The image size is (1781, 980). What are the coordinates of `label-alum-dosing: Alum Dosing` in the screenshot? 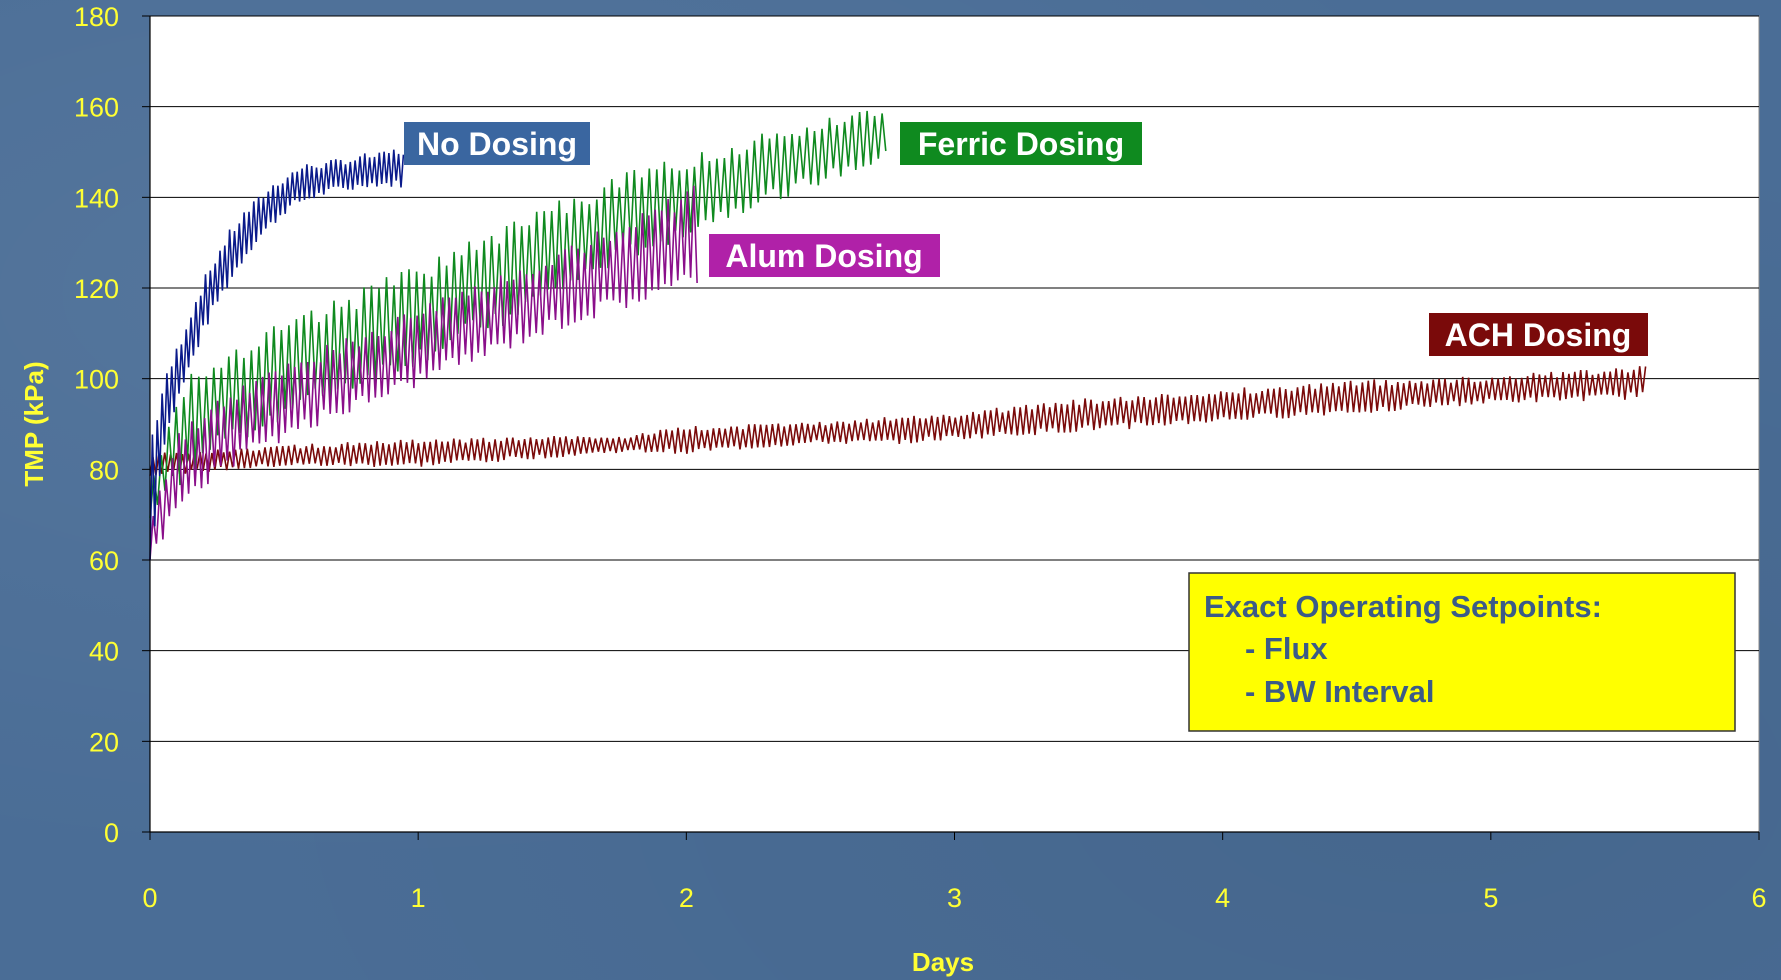 It's located at (824, 255).